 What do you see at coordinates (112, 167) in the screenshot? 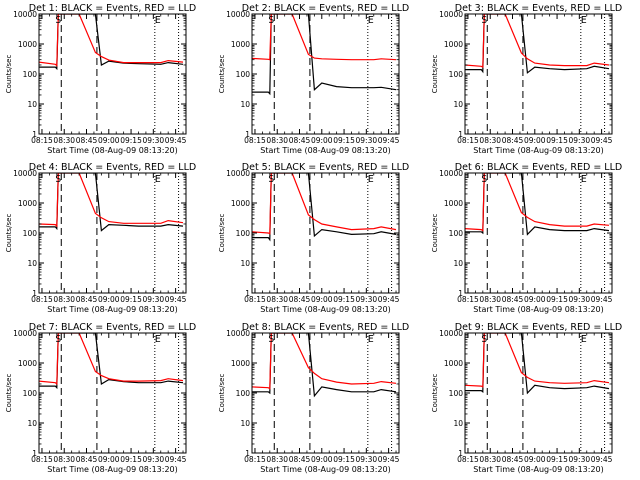
I see `panel-title: Det 4: BLACK = Events, RED = LLD` at bounding box center [112, 167].